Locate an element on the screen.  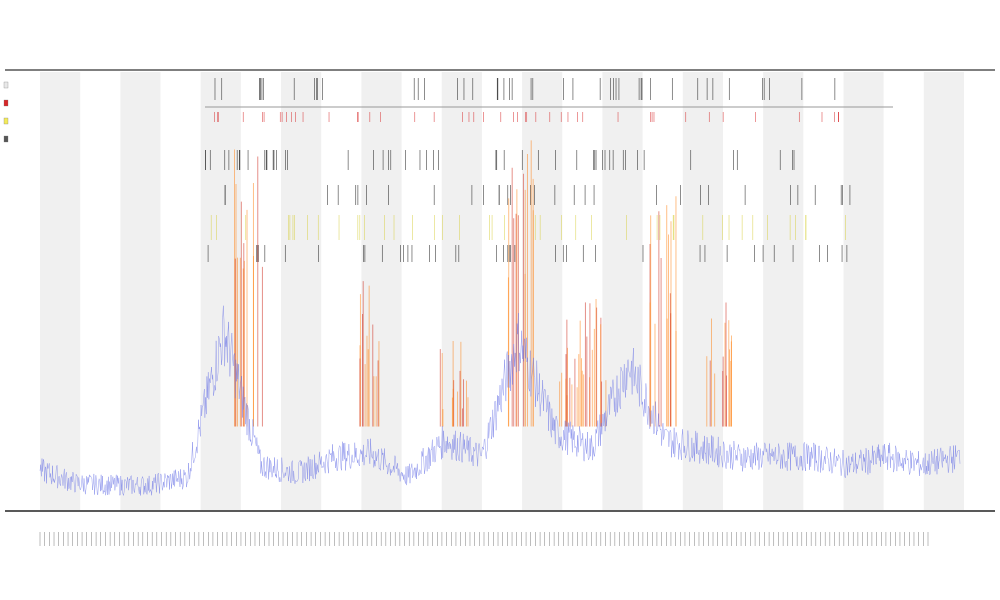
x-tick-labels is located at coordinates (484, 539).